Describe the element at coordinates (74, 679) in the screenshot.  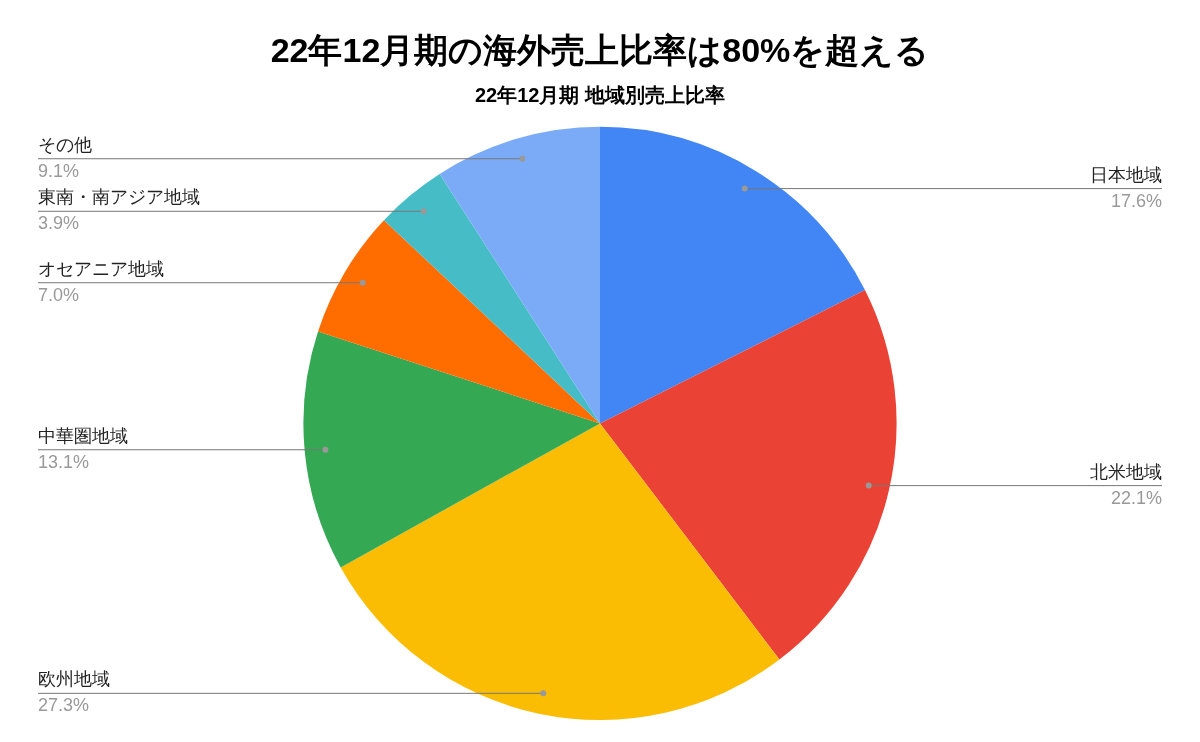
I see `slice-label: 欧州地域` at that location.